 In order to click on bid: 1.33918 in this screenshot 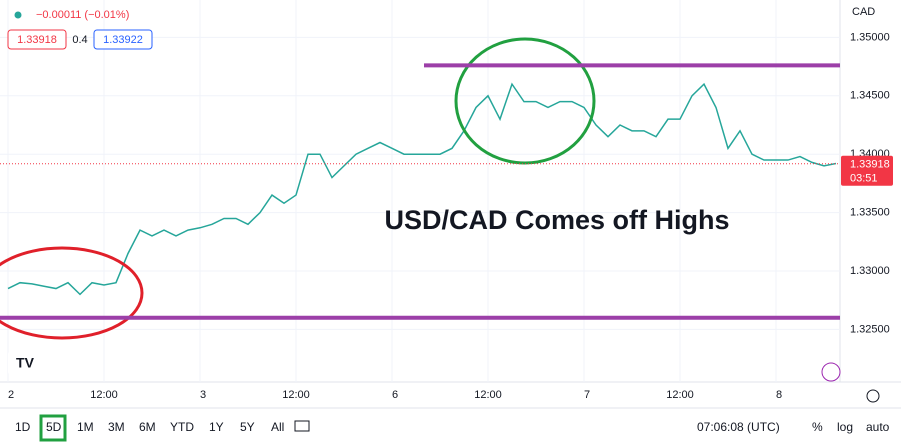, I will do `click(37, 40)`.